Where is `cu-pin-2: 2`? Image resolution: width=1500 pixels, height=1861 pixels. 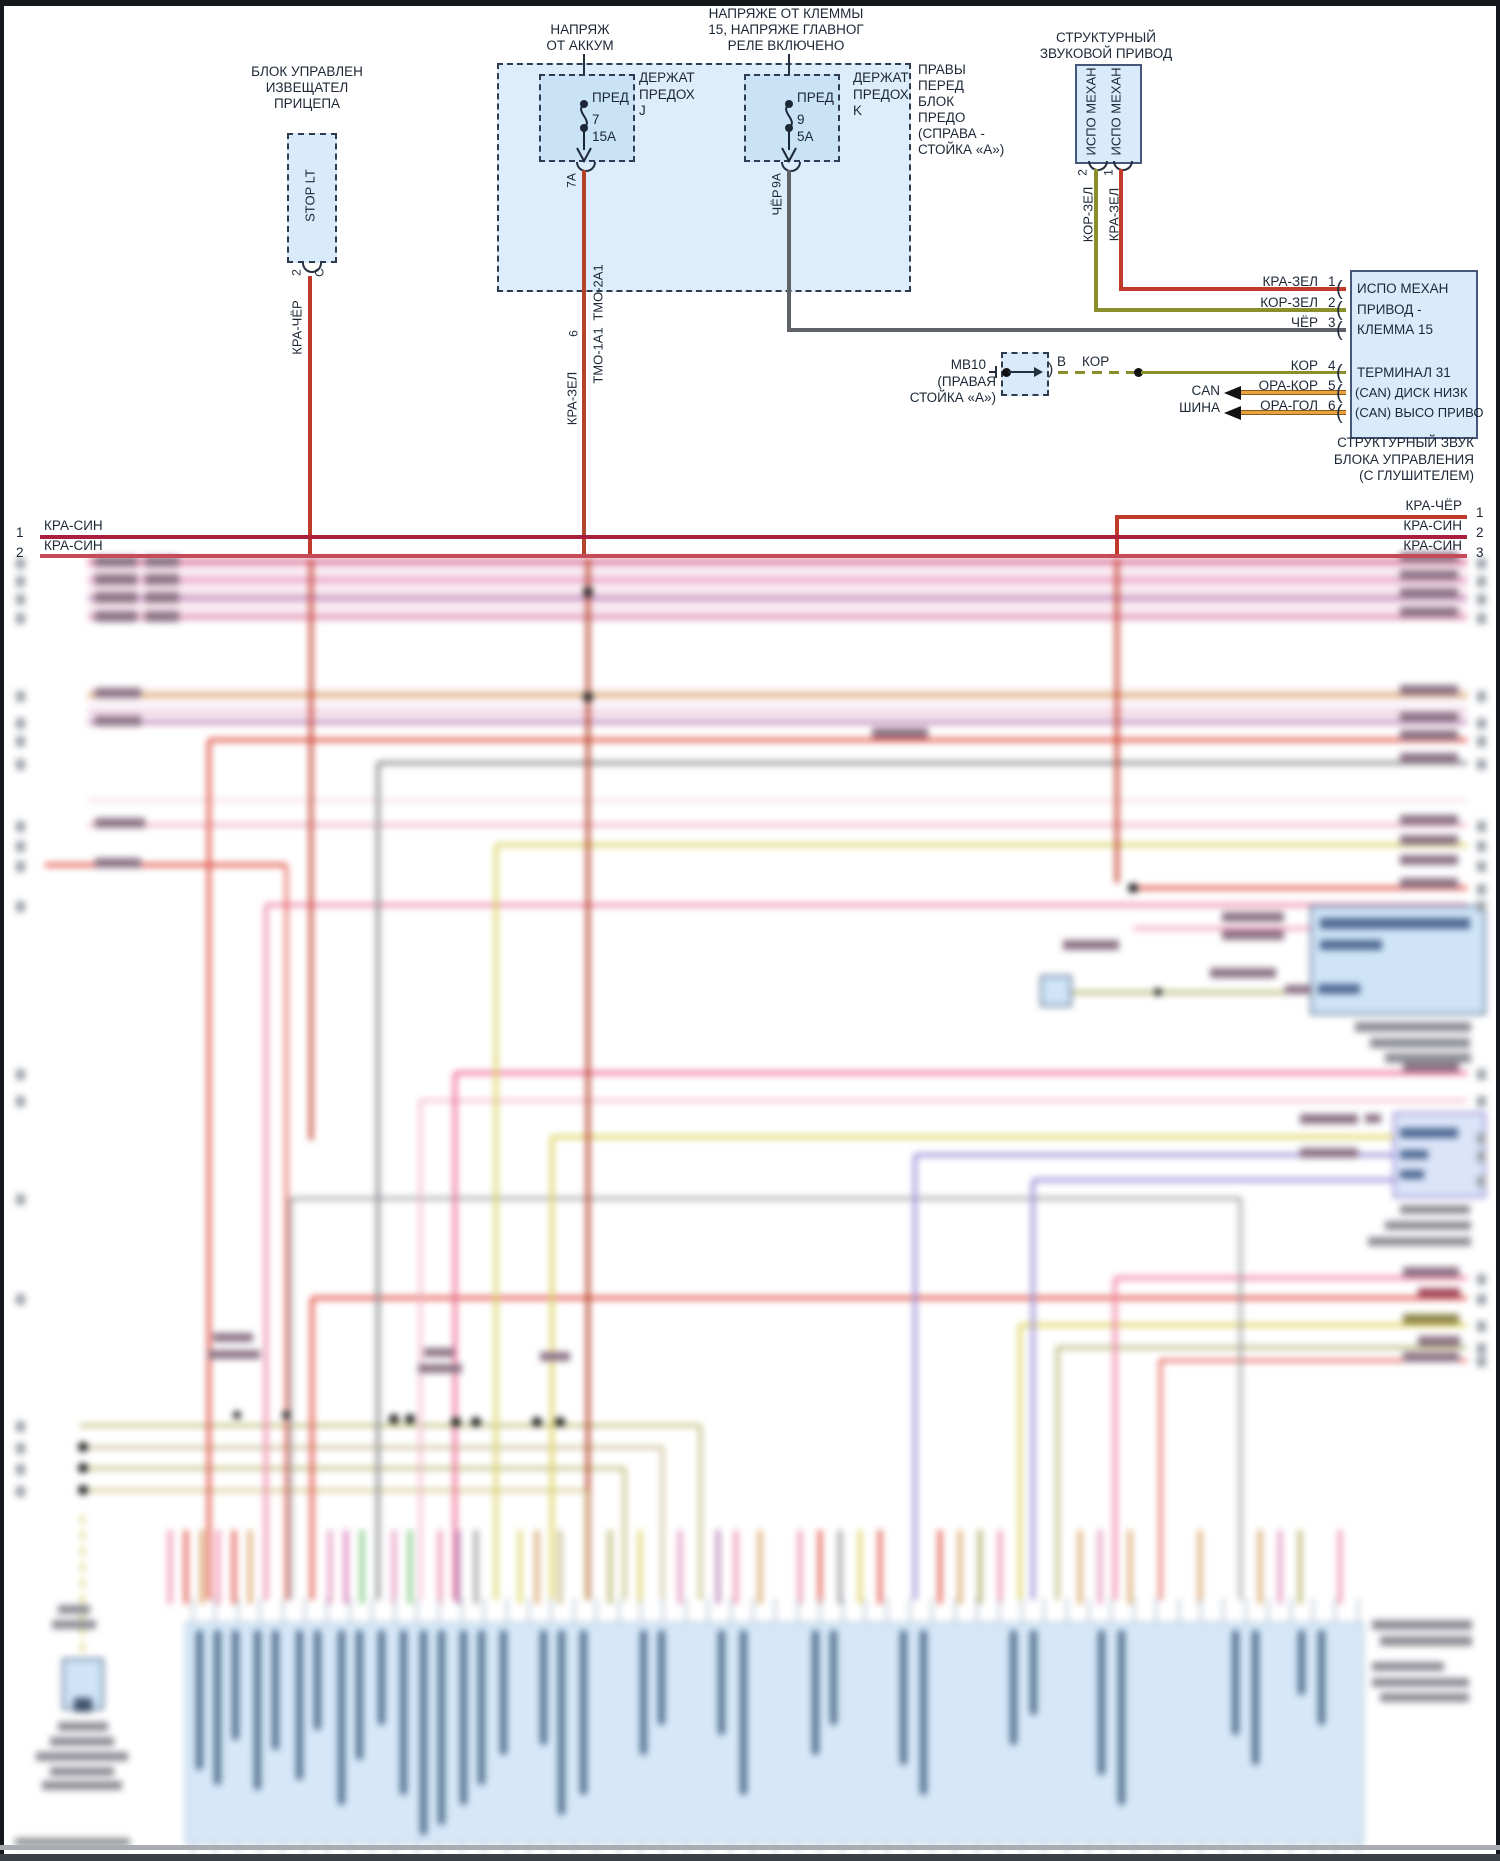 cu-pin-2: 2 is located at coordinates (1332, 302).